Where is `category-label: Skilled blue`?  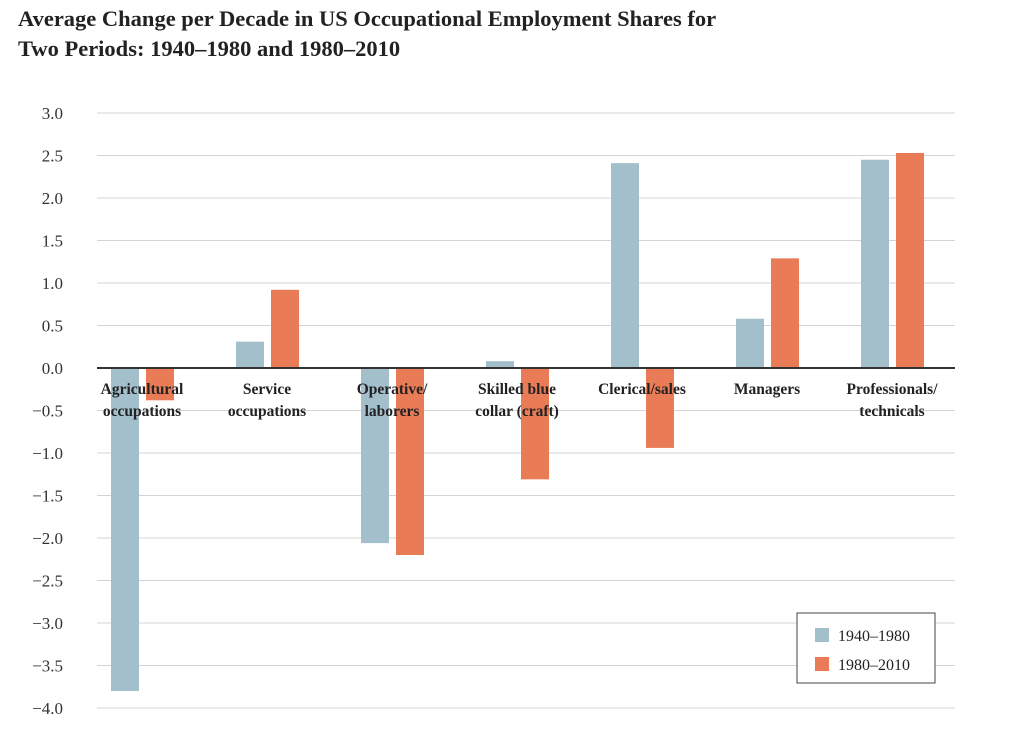
category-label: Skilled blue is located at coordinates (517, 389).